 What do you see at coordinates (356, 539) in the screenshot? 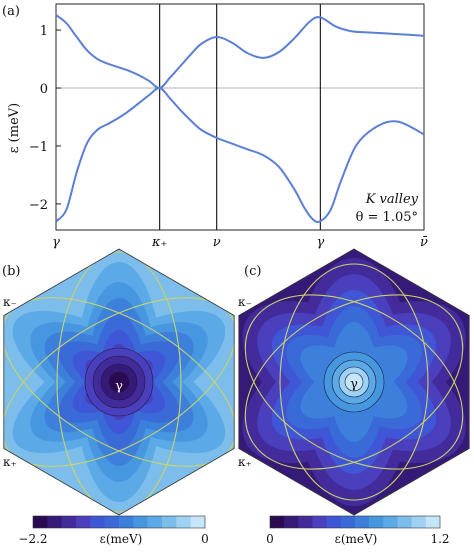
I see `colorbar-c-label: ε(meV)` at bounding box center [356, 539].